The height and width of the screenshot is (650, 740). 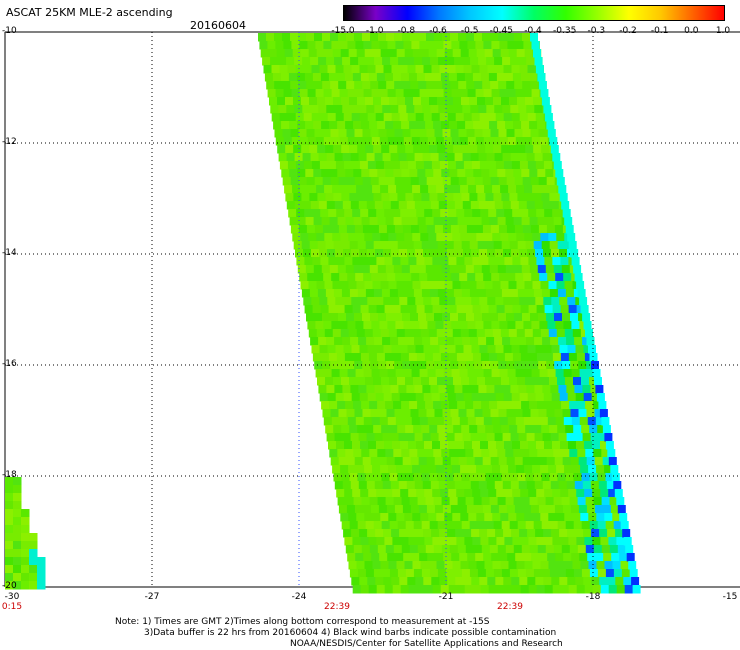 What do you see at coordinates (510, 607) in the screenshot?
I see `time-label-3: 22:39` at bounding box center [510, 607].